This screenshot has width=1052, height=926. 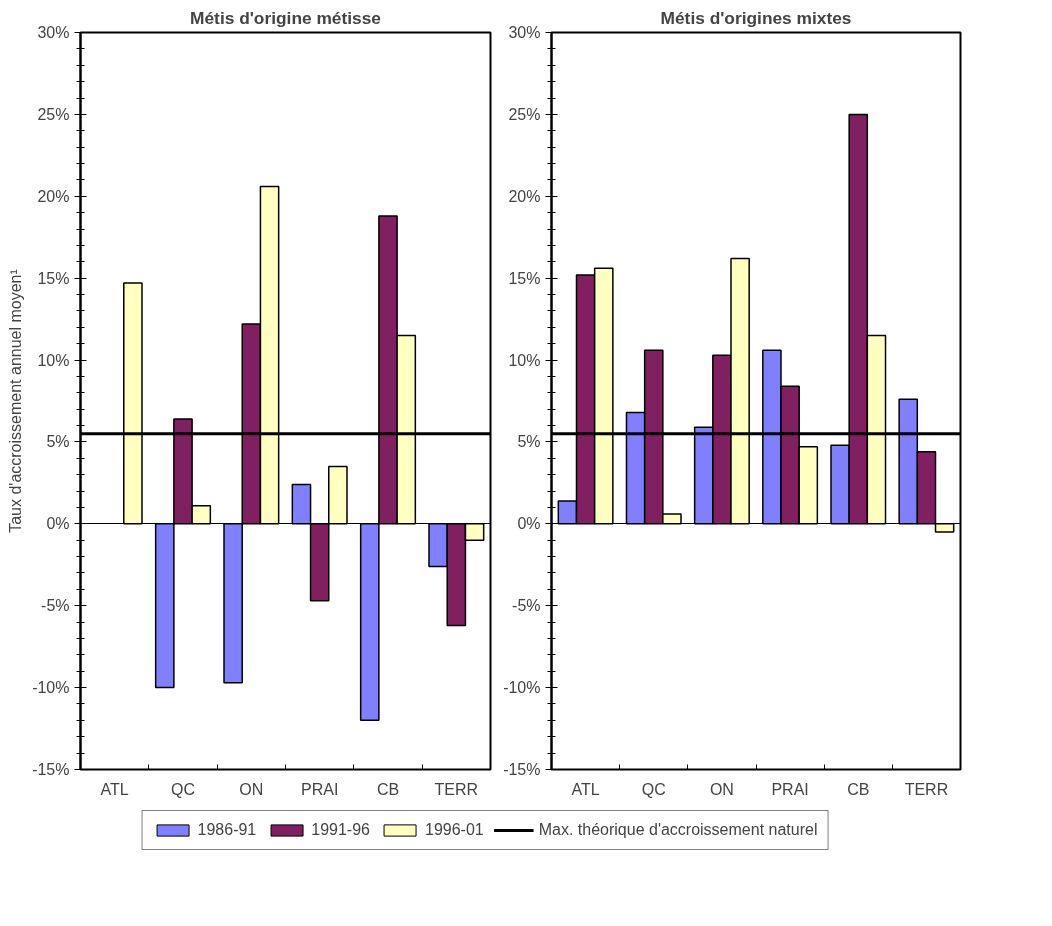 What do you see at coordinates (16, 401) in the screenshot?
I see `y-axis-title: Taux d'accroissement annuel moyen¹` at bounding box center [16, 401].